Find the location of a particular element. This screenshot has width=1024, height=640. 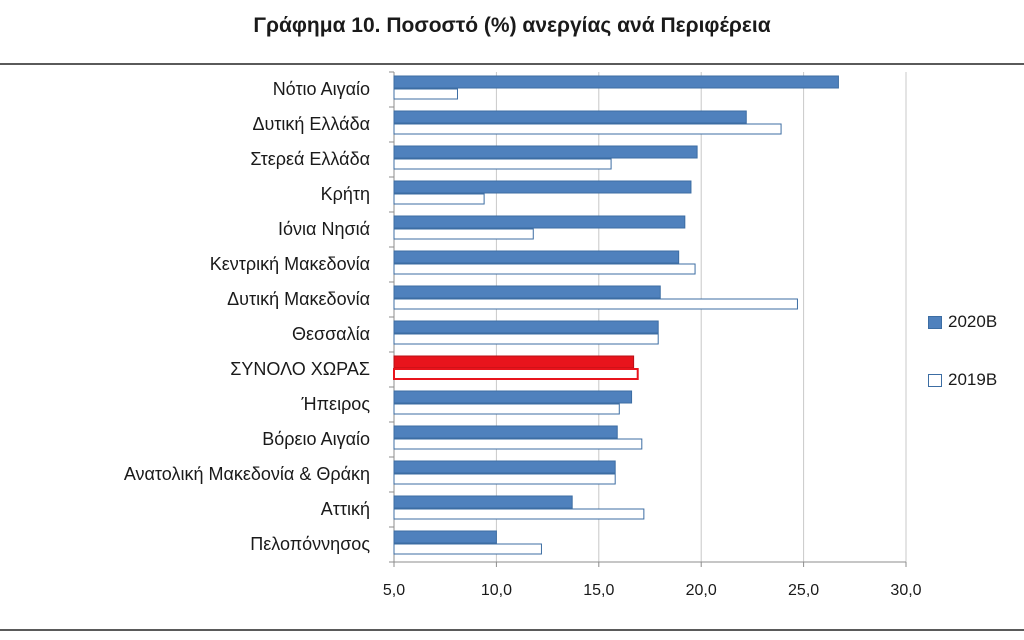

x-tick-label: 20,0 is located at coordinates (701, 590).